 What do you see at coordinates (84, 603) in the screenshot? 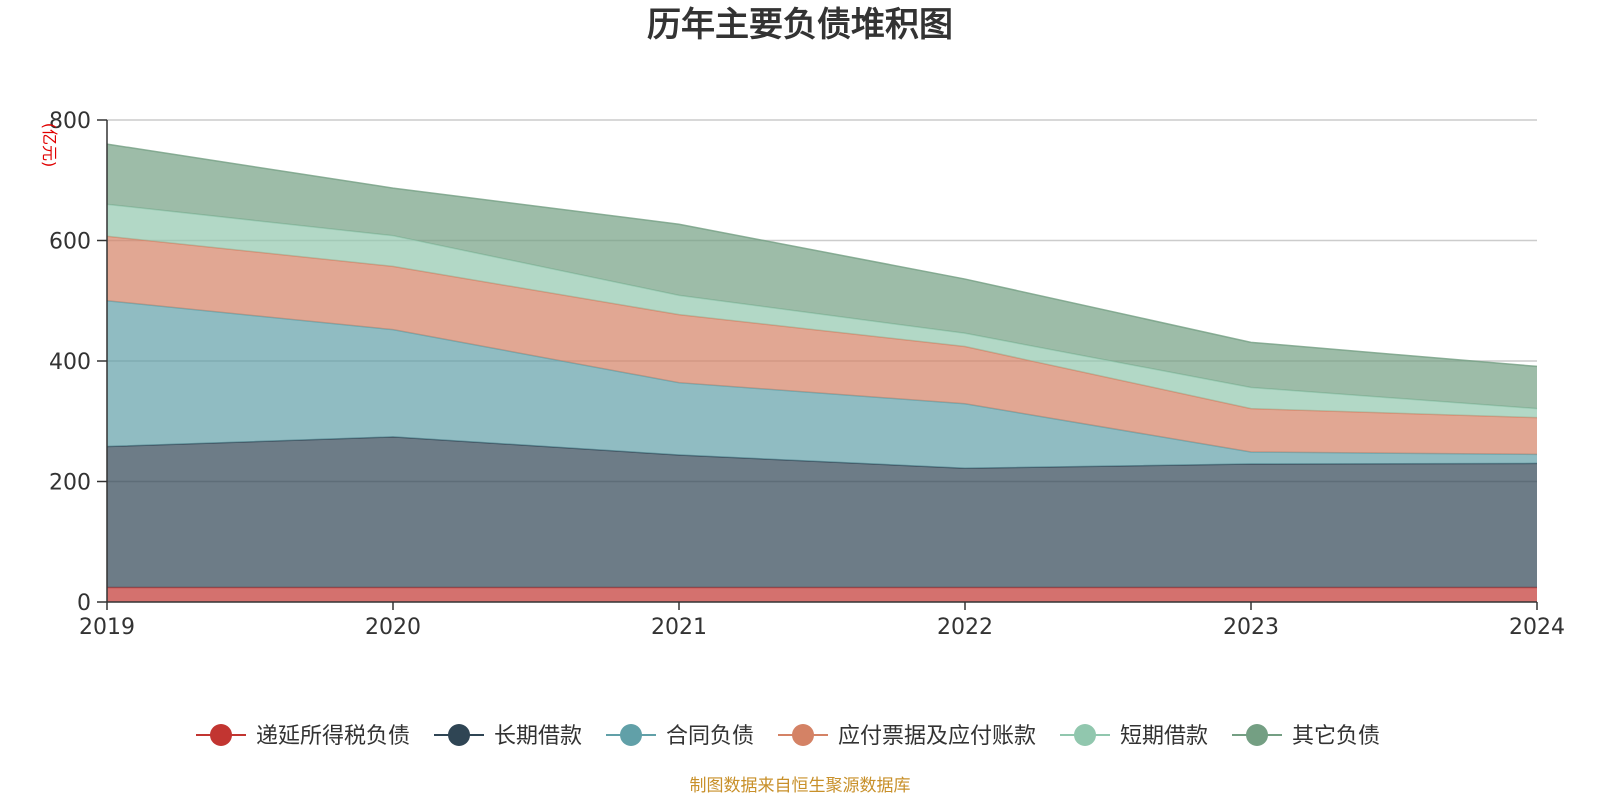
I see `y-tick-label: 0` at bounding box center [84, 603].